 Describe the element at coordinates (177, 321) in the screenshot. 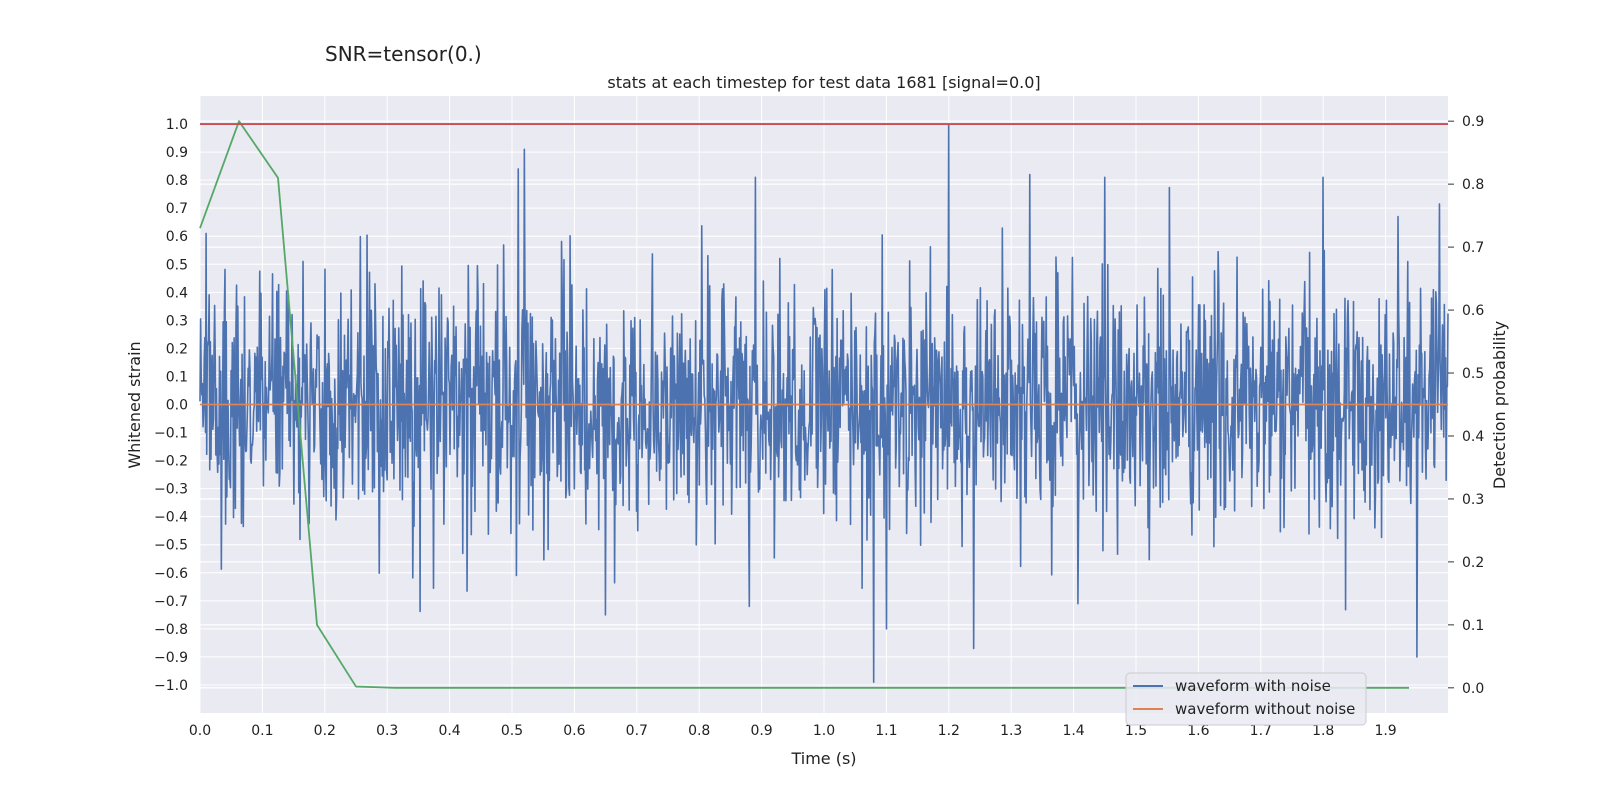

I see `y-tick-label: 0.3` at that location.